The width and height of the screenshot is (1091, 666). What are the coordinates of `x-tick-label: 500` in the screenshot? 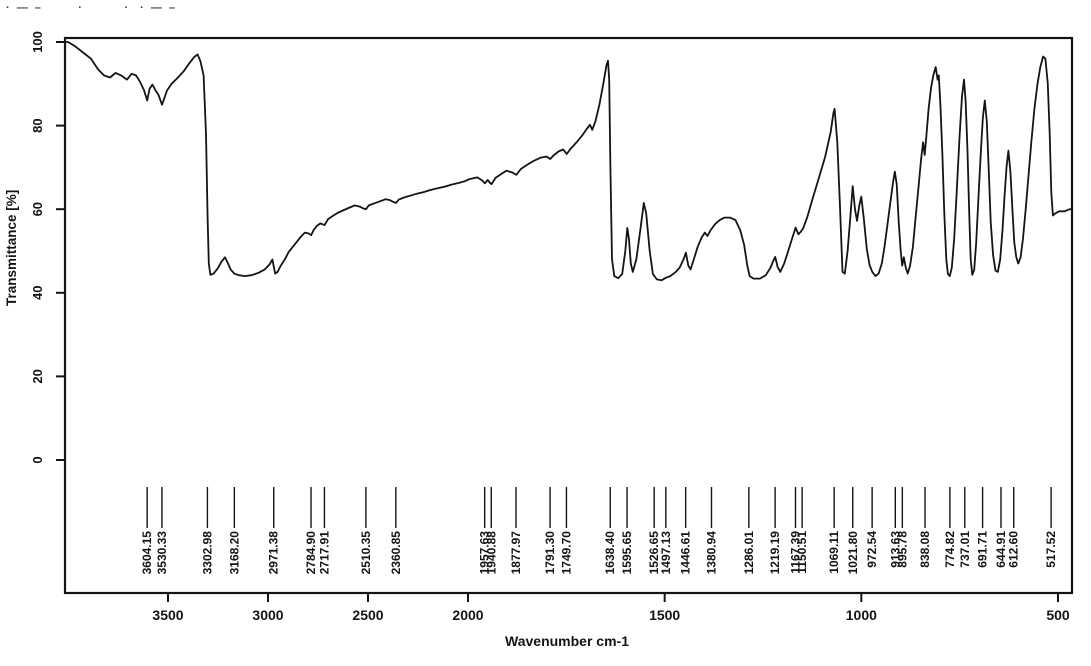 It's located at (1058, 615).